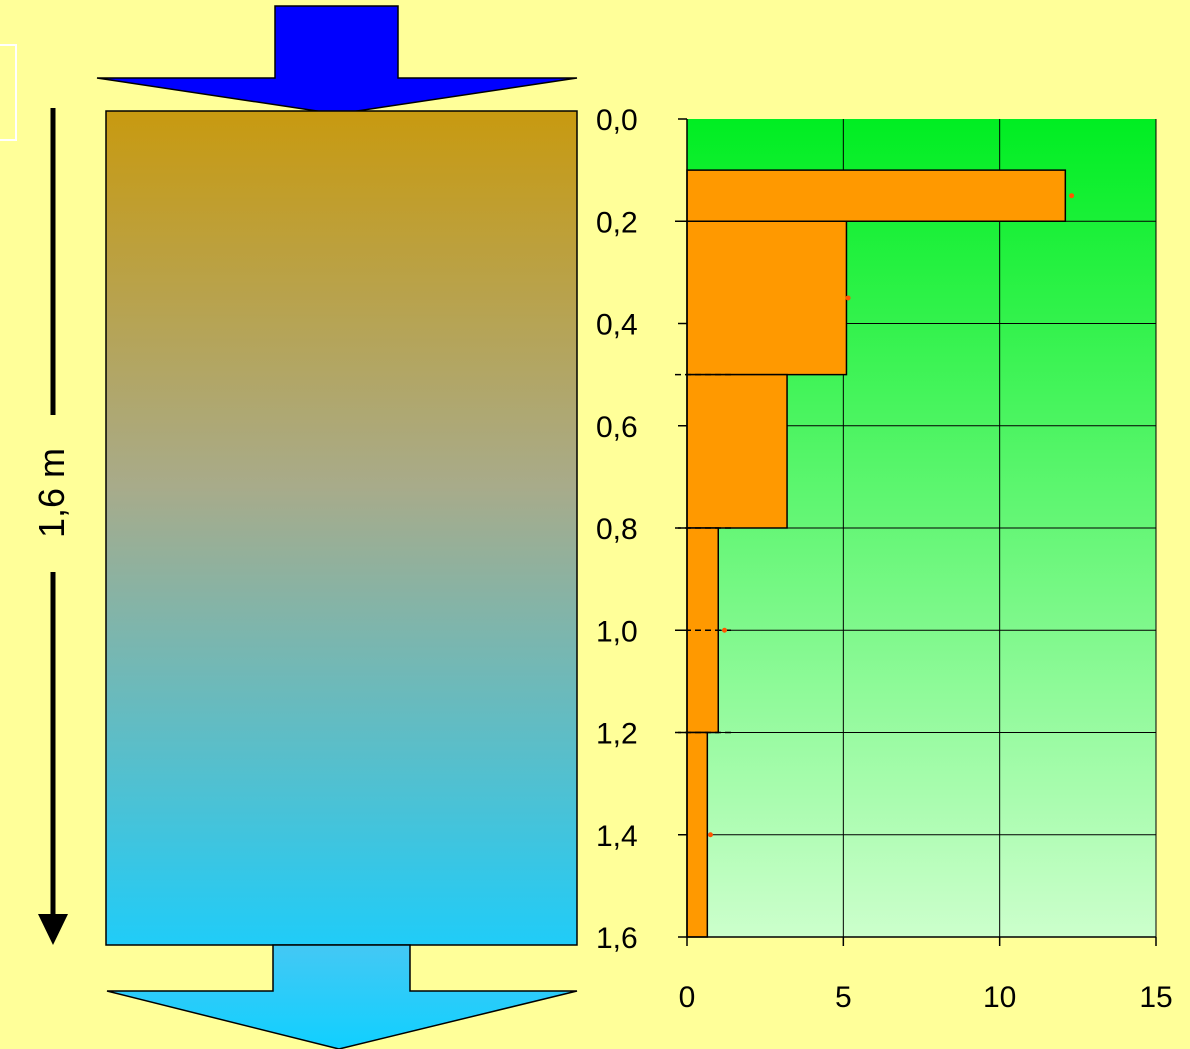 The width and height of the screenshot is (1190, 1049). I want to click on y-tick-label: 1,4, so click(617, 836).